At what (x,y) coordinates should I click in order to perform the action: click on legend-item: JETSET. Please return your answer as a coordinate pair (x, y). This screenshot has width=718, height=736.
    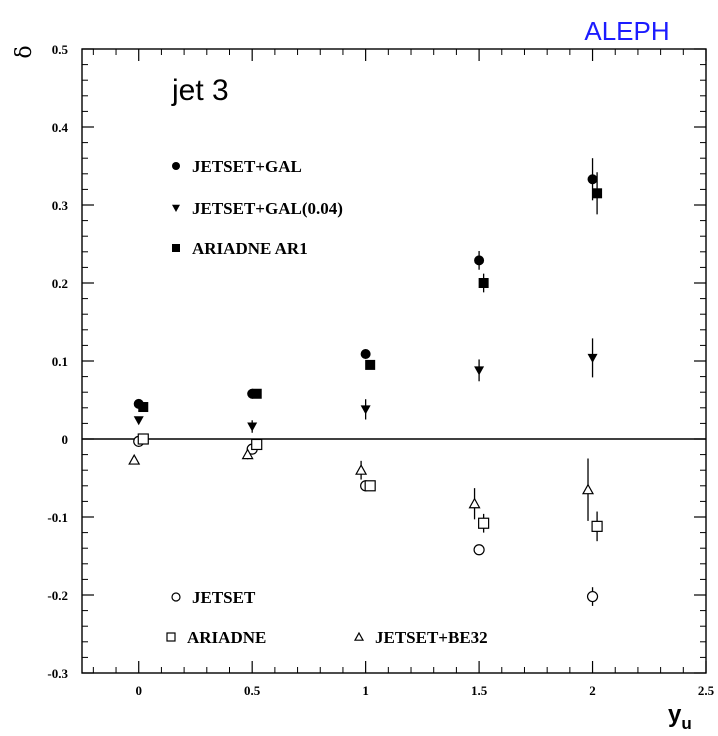
    Looking at the image, I should click on (213, 597).